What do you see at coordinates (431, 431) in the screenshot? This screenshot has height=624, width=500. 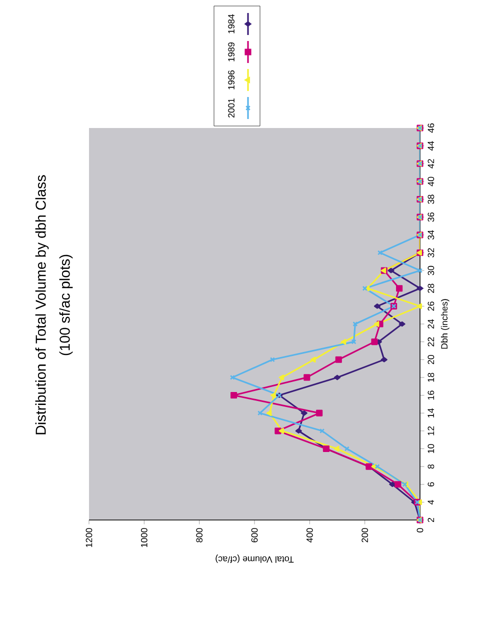 I see `y-tick-label: 12` at bounding box center [431, 431].